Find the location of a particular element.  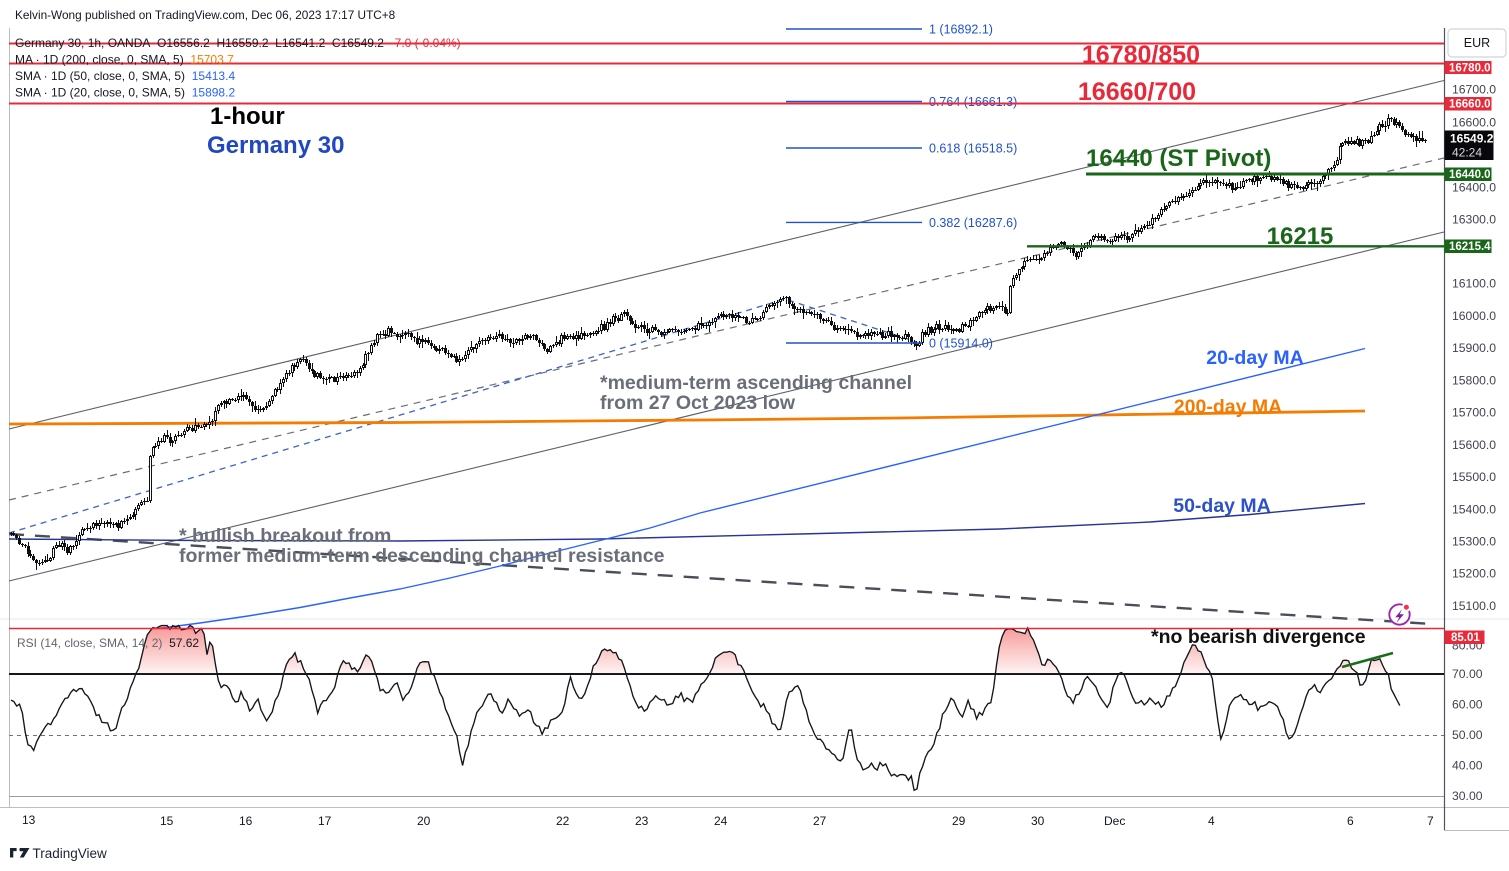

svg-text: 16780.0 is located at coordinates (1470, 69).